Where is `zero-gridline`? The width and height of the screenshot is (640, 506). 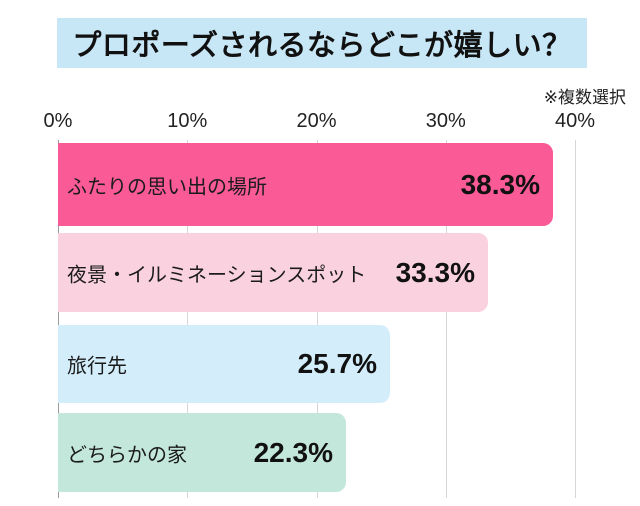 zero-gridline is located at coordinates (58, 319).